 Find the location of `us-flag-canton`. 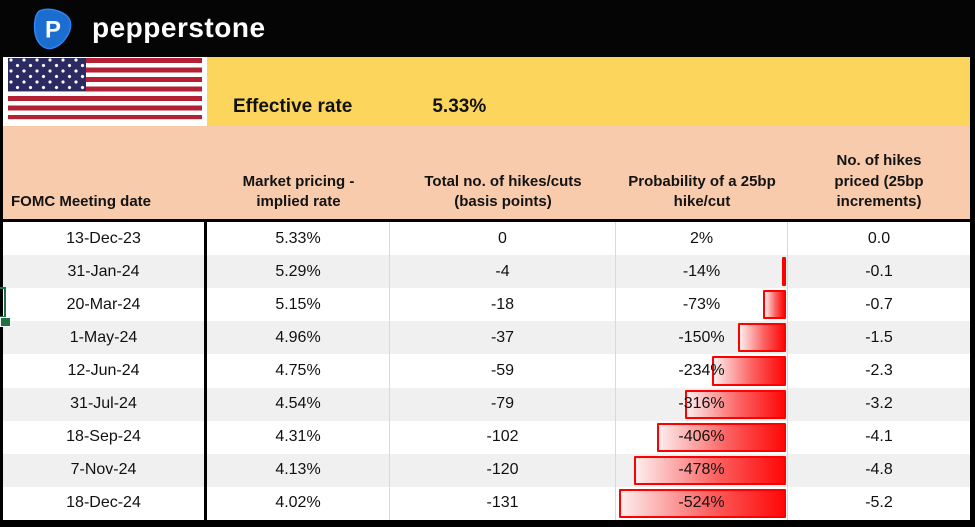

us-flag-canton is located at coordinates (47, 75).